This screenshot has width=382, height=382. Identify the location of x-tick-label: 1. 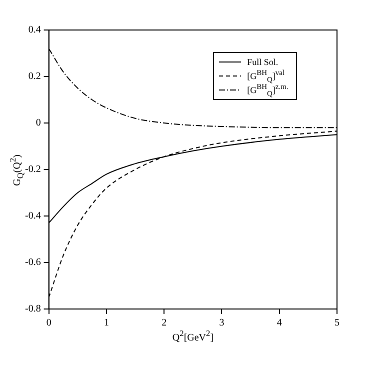
(106, 323).